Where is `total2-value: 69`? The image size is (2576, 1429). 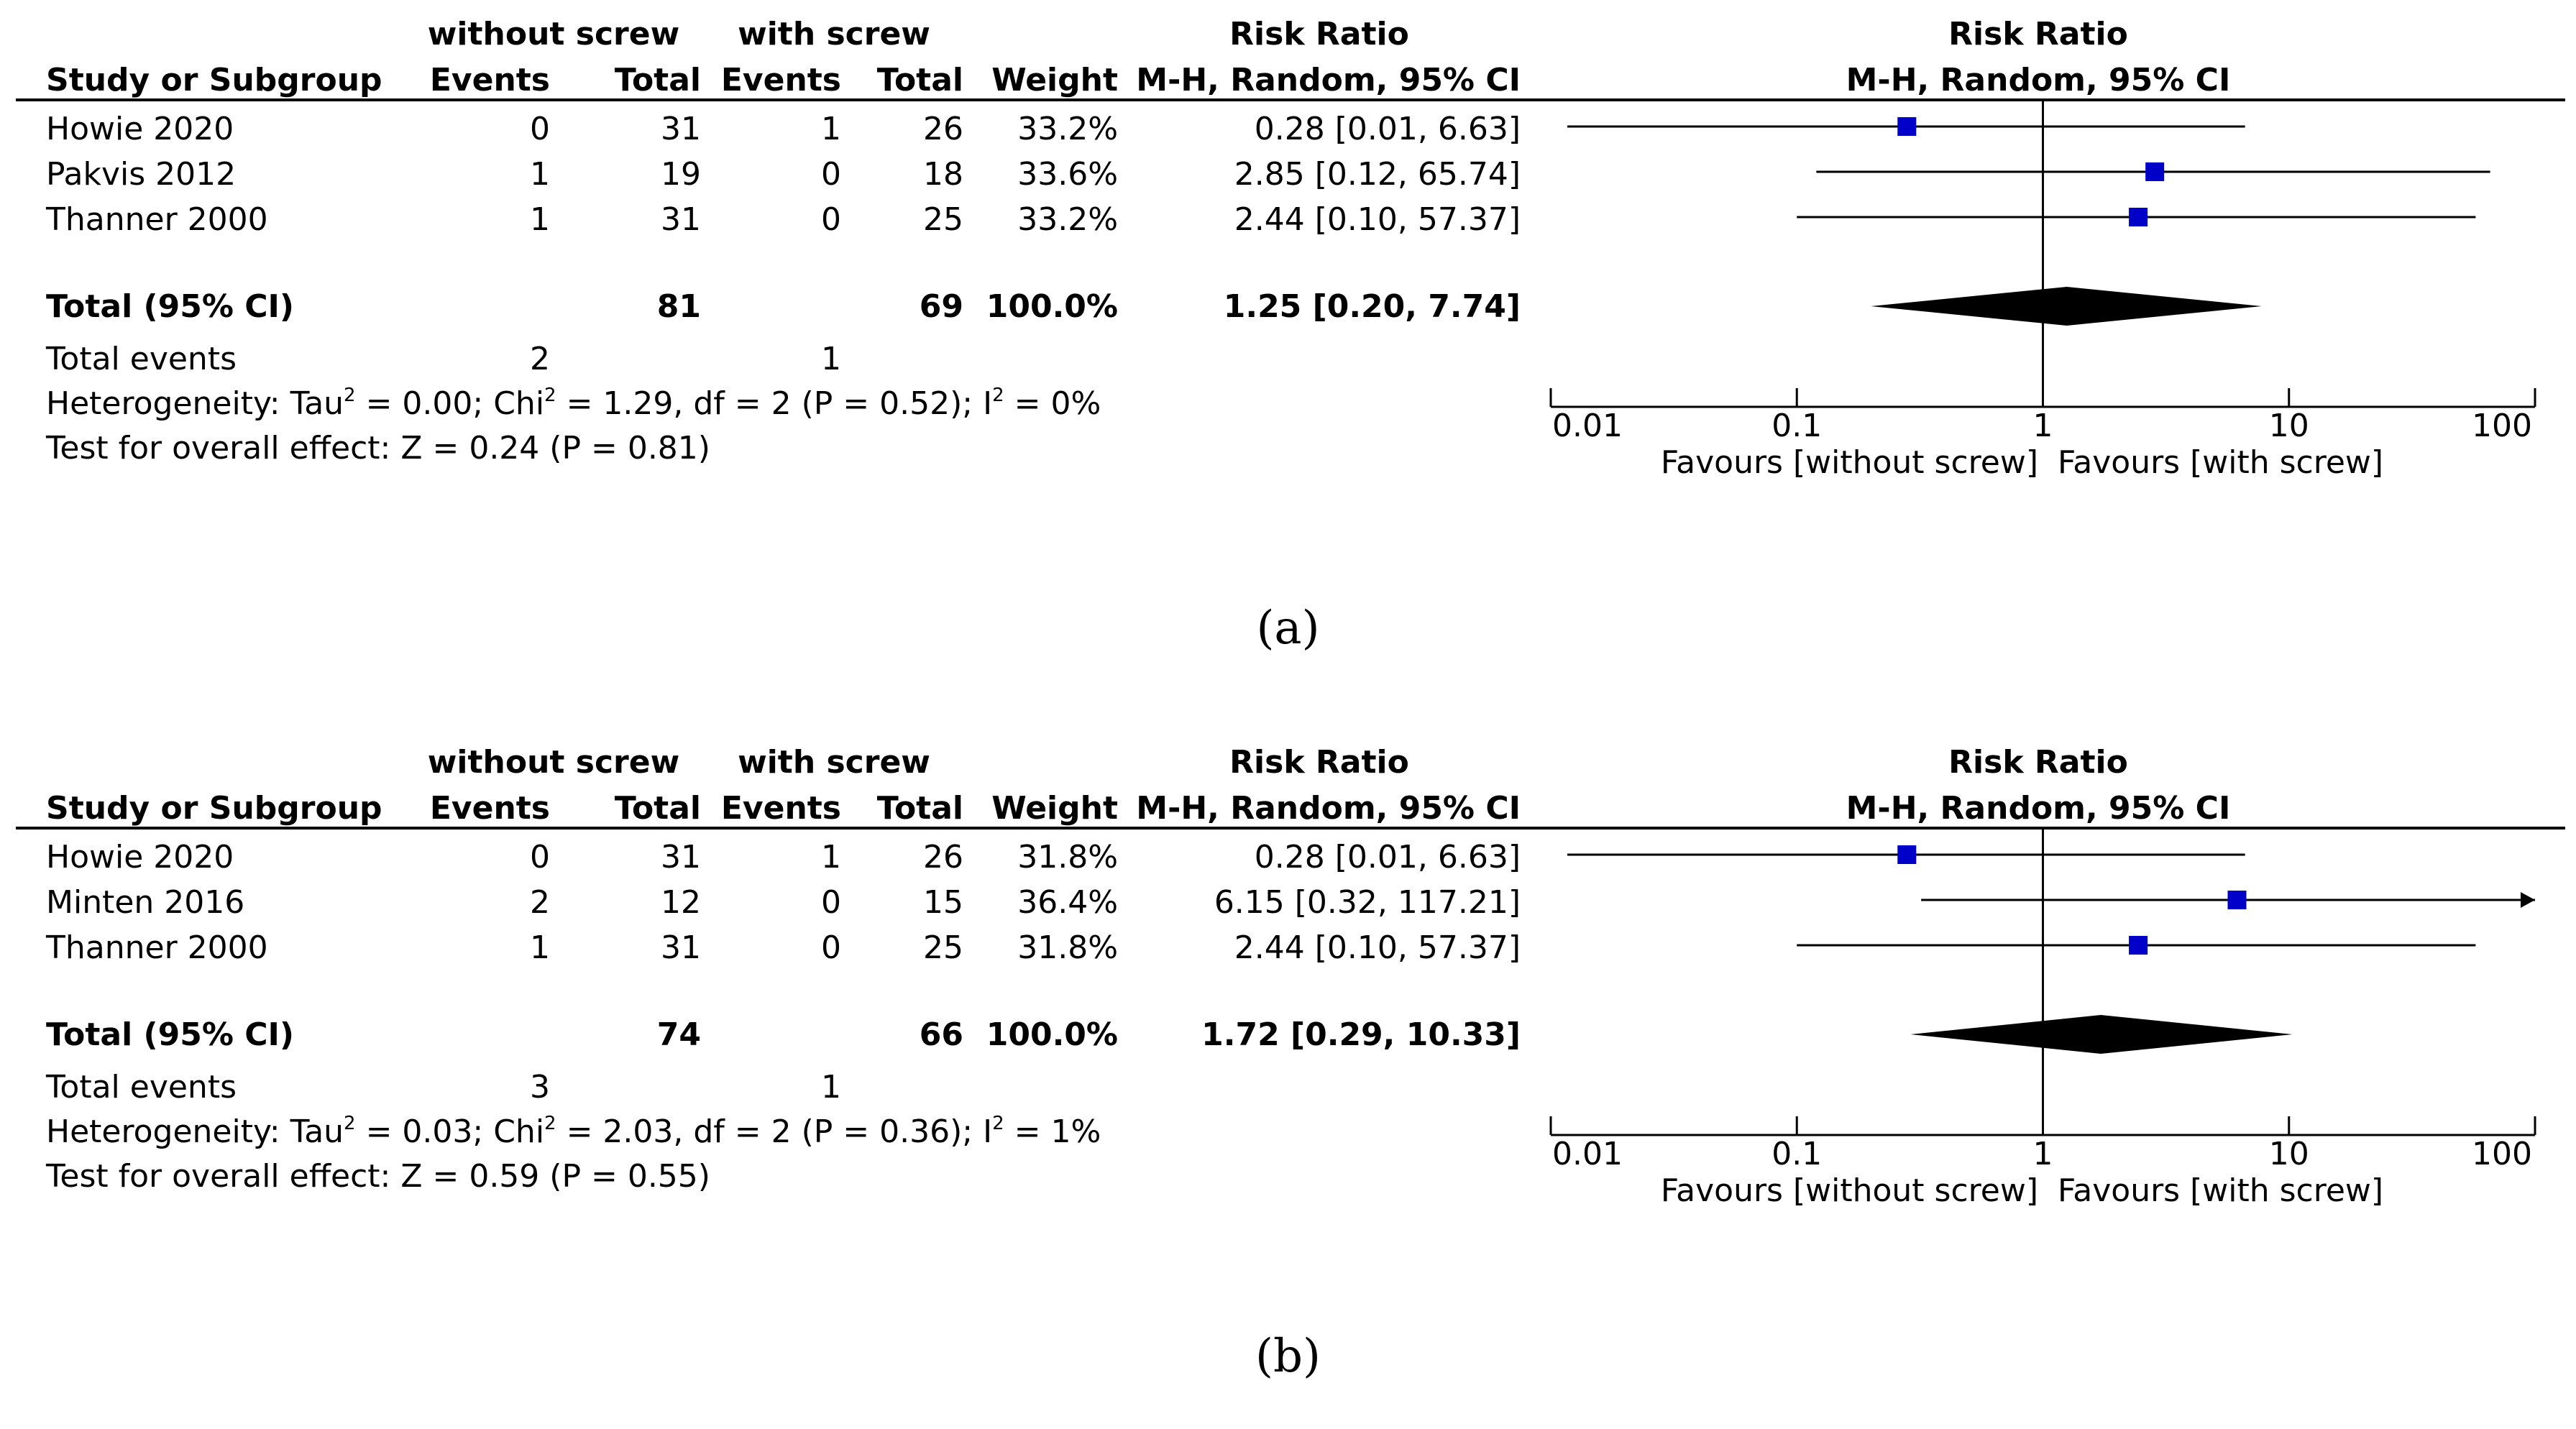 total2-value: 69 is located at coordinates (941, 306).